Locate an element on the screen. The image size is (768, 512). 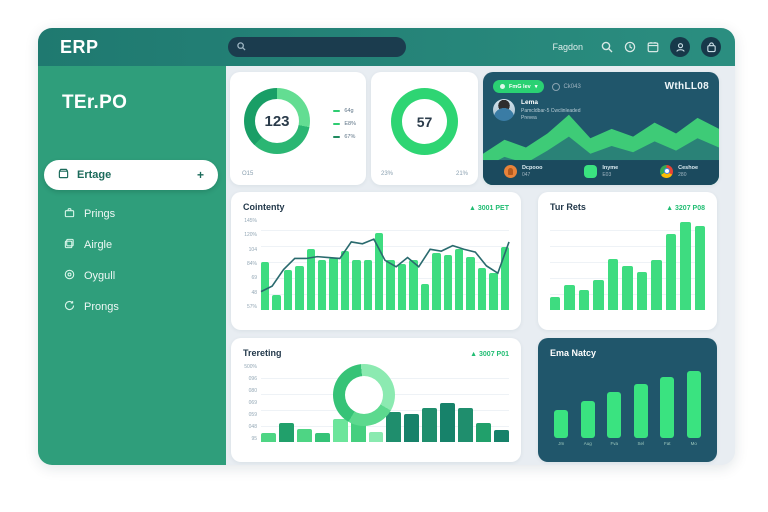
stat-left: 23% is located at coordinates (387, 174).